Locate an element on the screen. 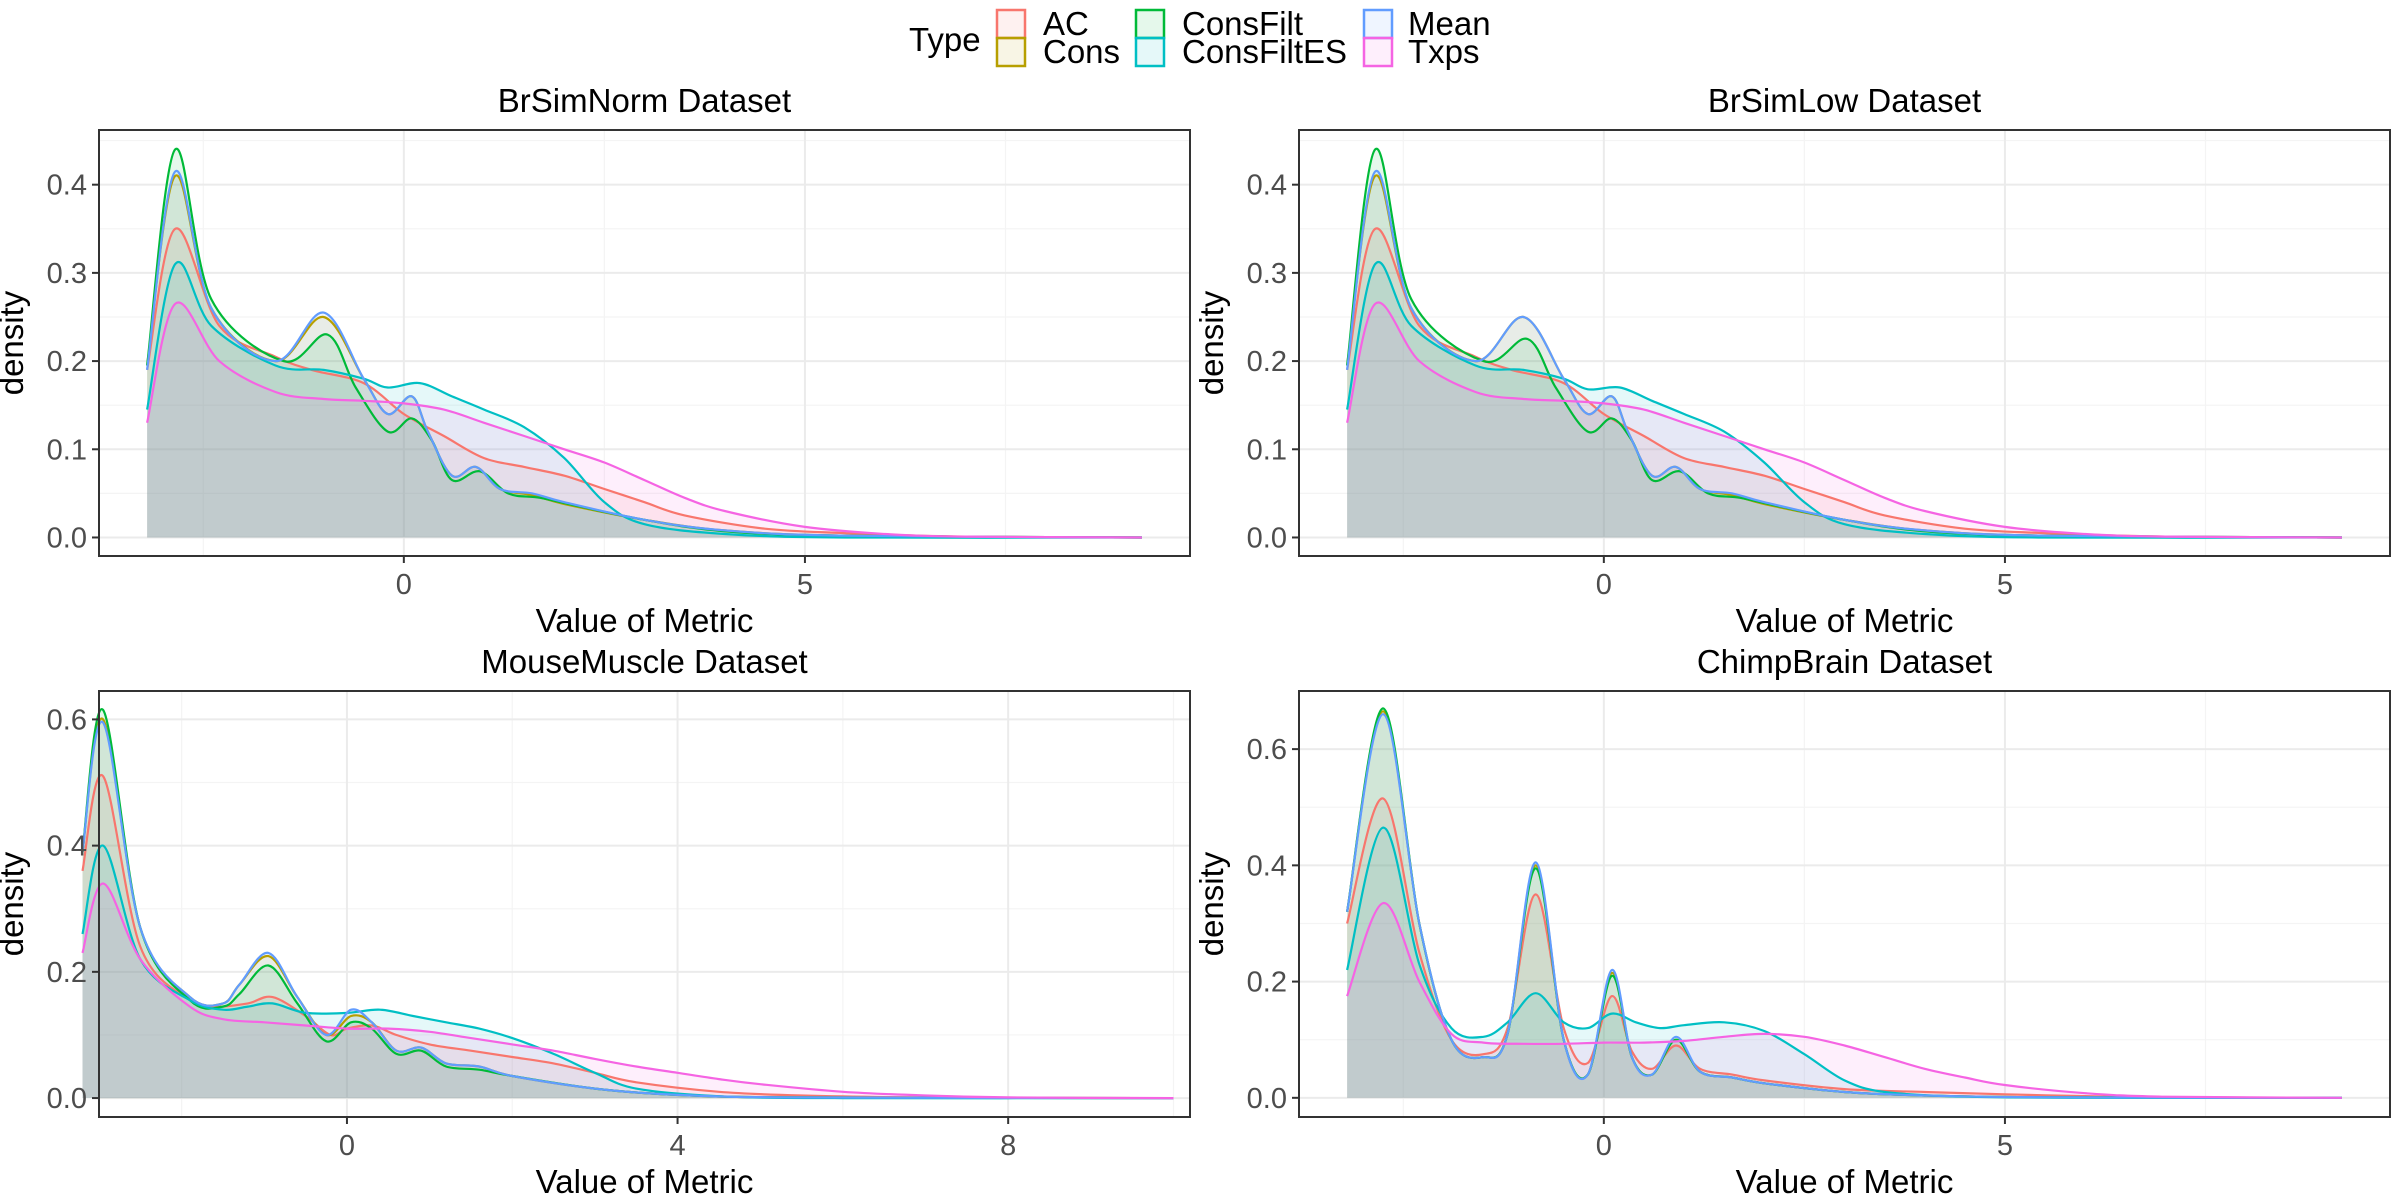  legend-title: Type is located at coordinates (945, 39).